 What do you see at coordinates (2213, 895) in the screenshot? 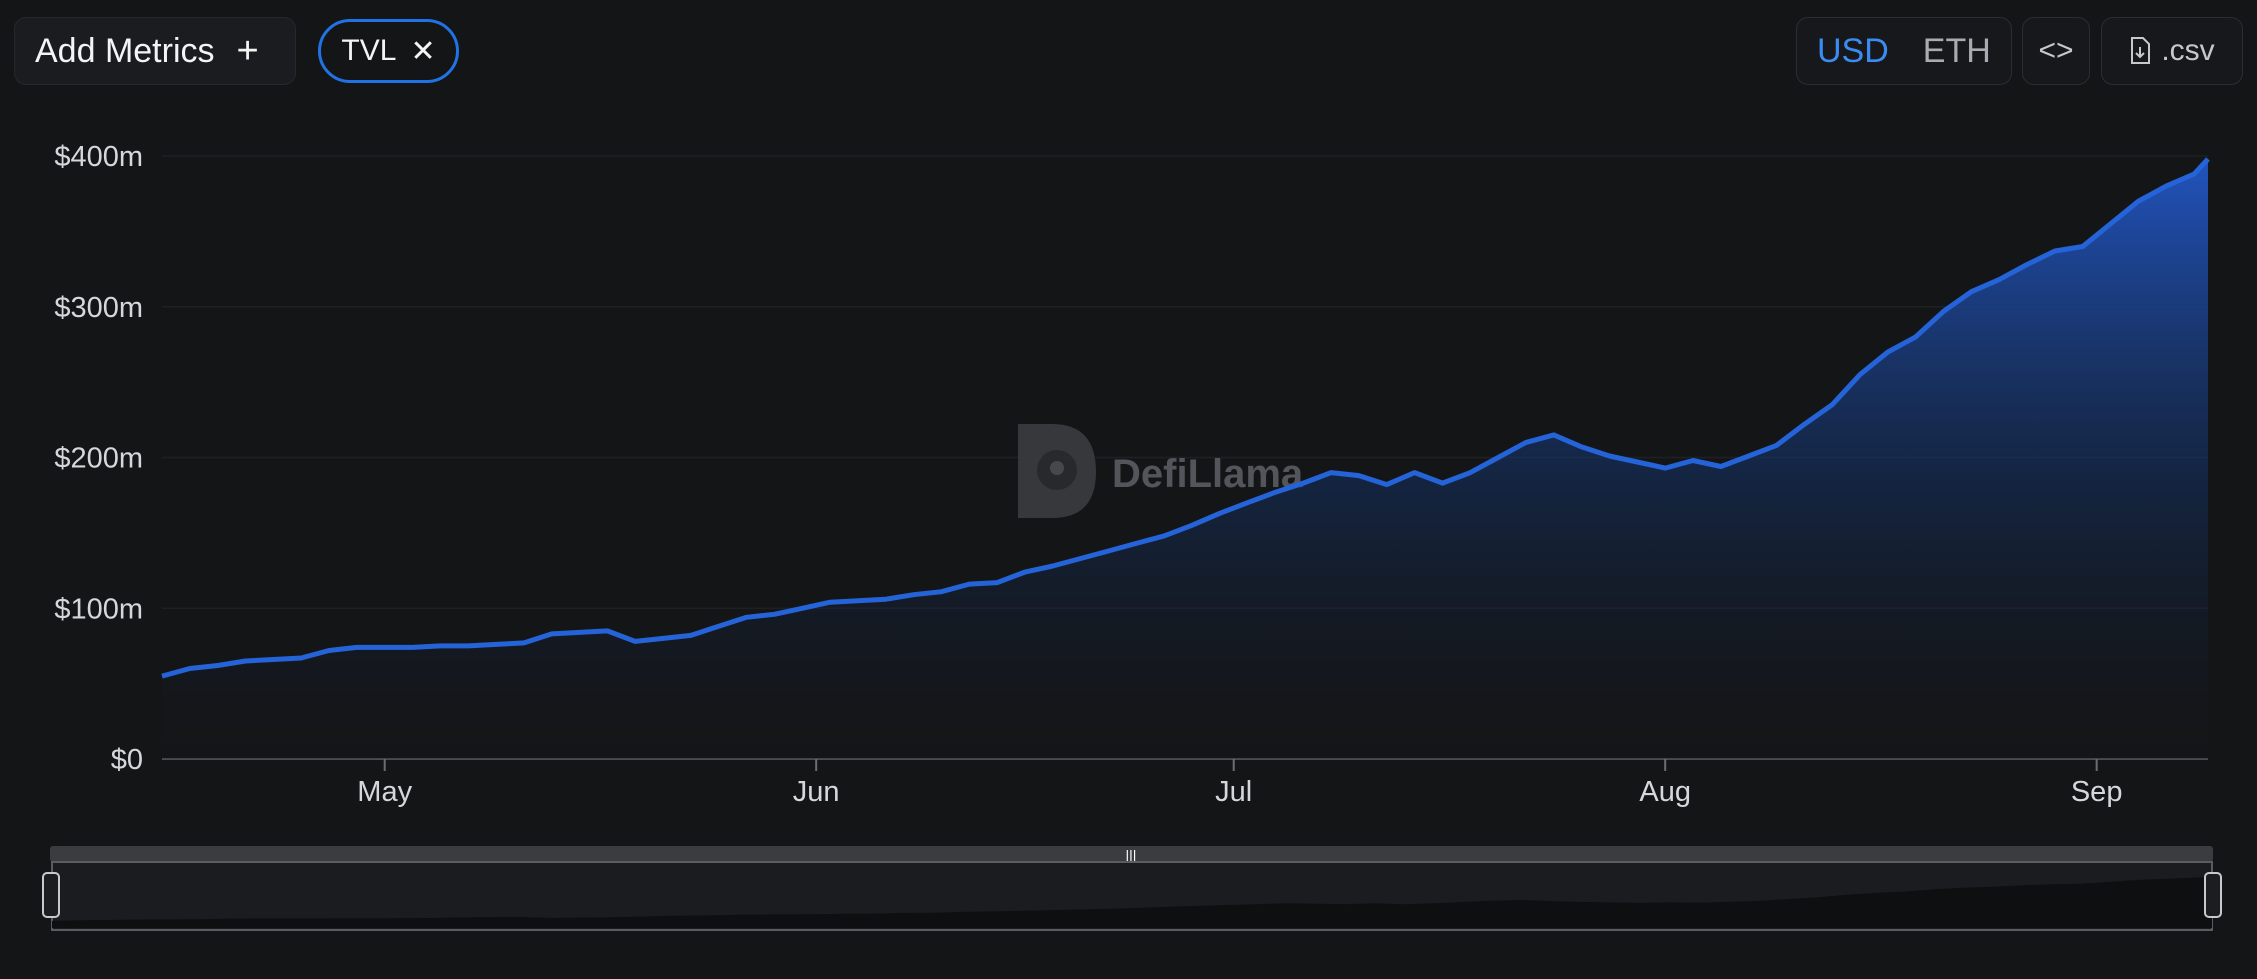
I see `slider-right-handle` at bounding box center [2213, 895].